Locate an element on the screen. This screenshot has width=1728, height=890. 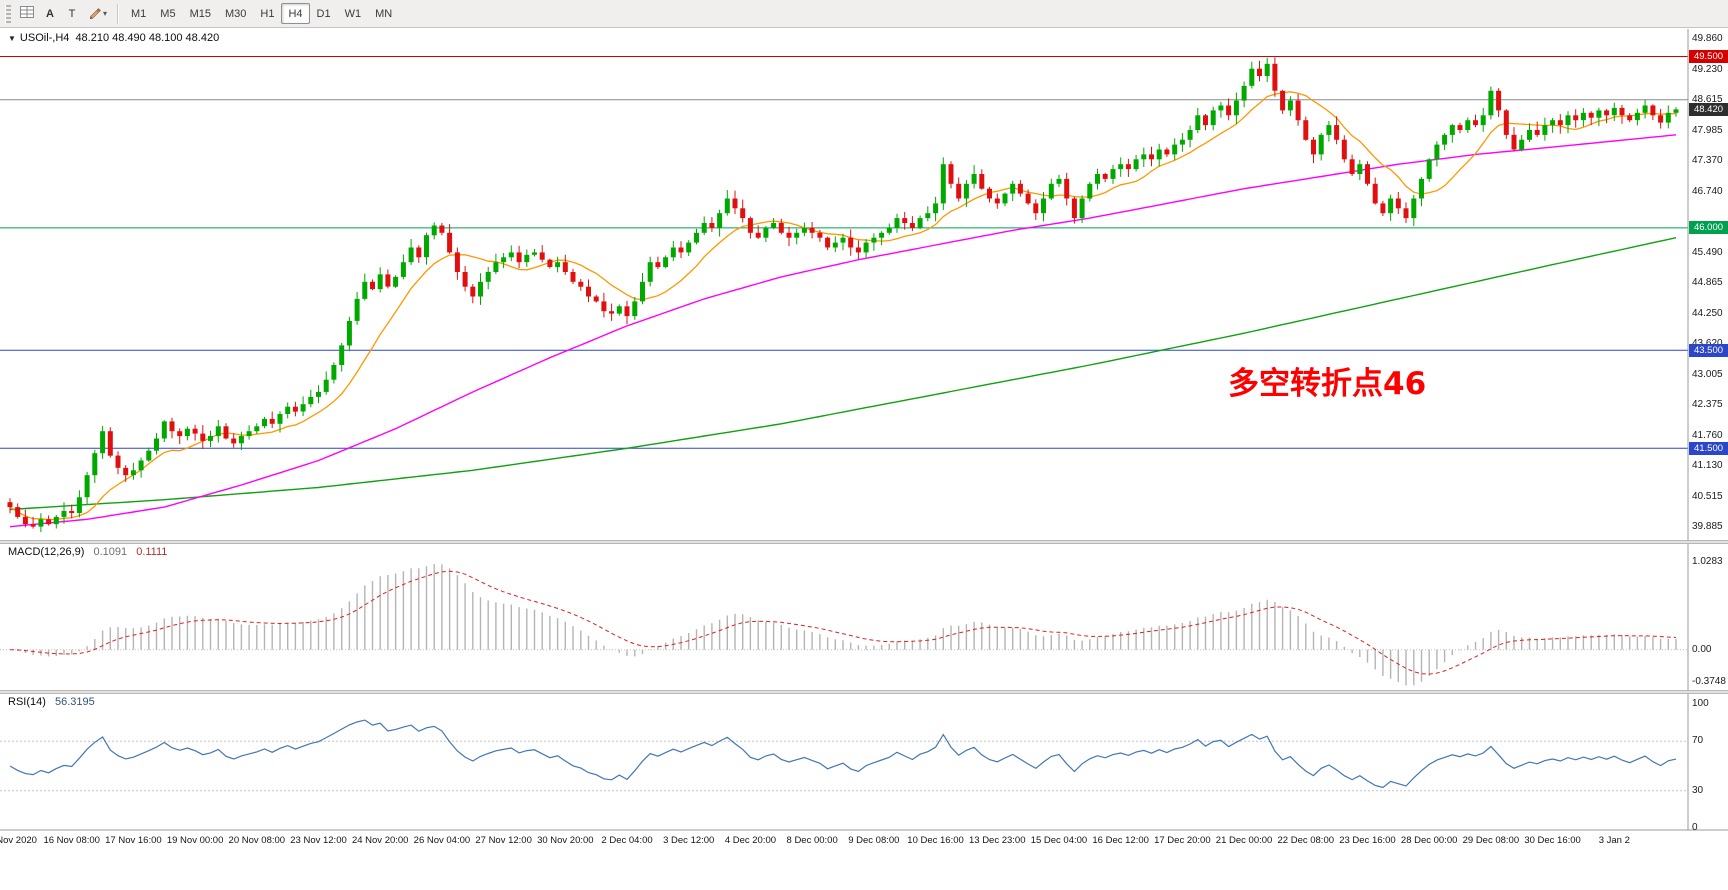
price-tick-label: 44.250 is located at coordinates (1707, 313).